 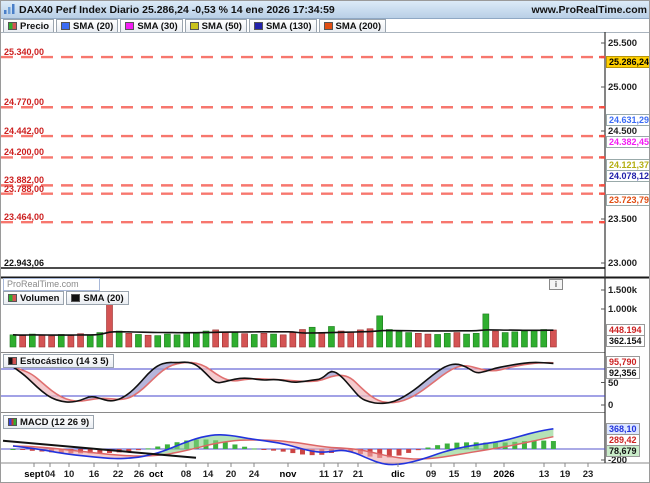 I want to click on stoch-legend-item: Estocástico (14 3 5), so click(x=58, y=361).